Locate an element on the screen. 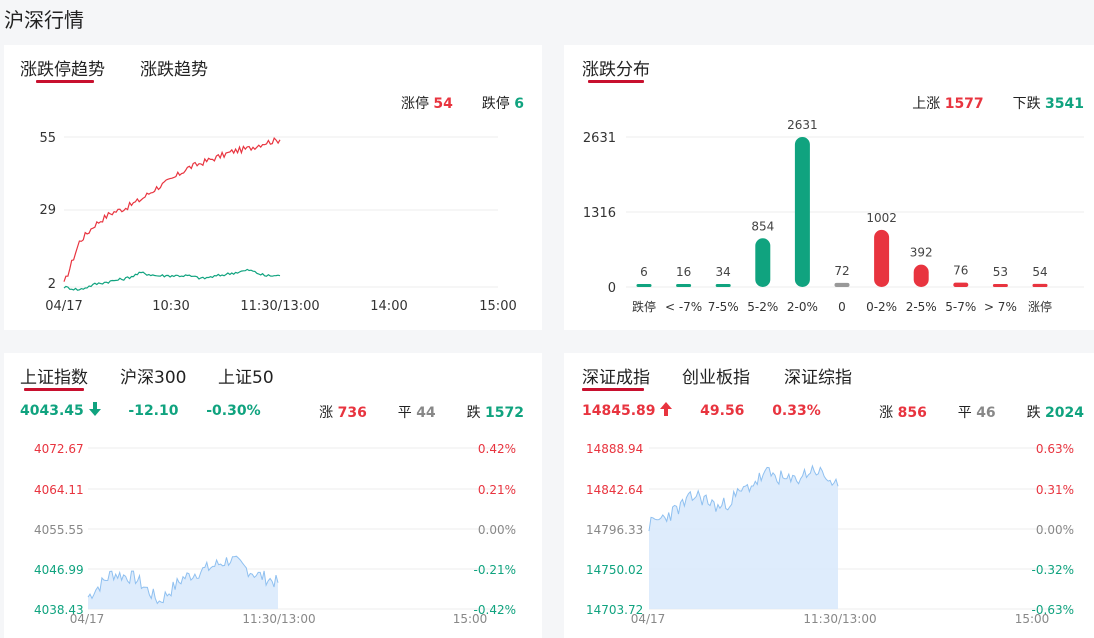 This screenshot has width=1094, height=638. tab-up-down-trend: 涨跌趋势 is located at coordinates (174, 70).